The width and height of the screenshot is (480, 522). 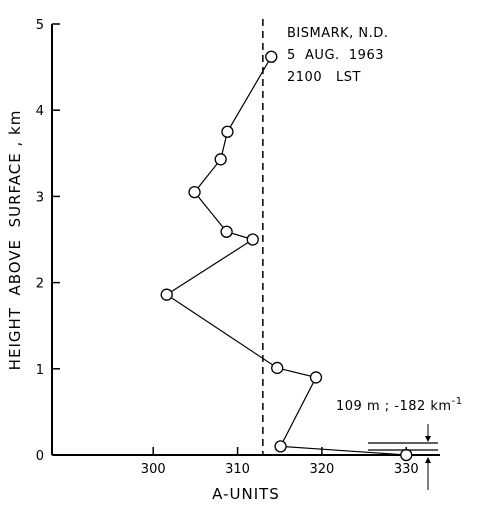 What do you see at coordinates (324, 77) in the screenshot?
I see `time-label: 2100 LST` at bounding box center [324, 77].